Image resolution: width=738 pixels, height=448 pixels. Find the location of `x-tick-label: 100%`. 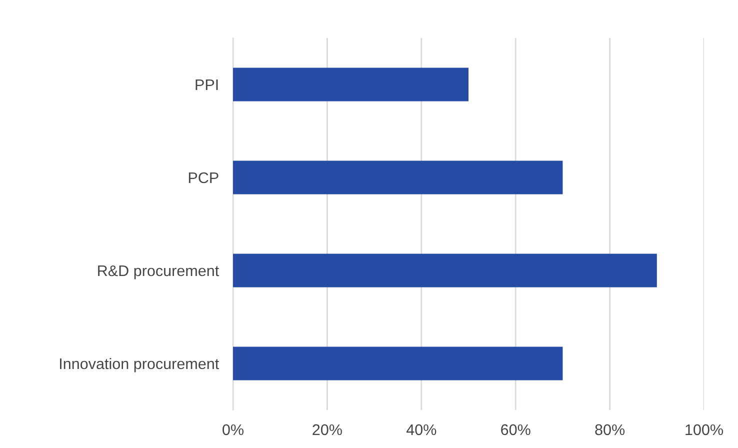

x-tick-label: 100% is located at coordinates (704, 430).